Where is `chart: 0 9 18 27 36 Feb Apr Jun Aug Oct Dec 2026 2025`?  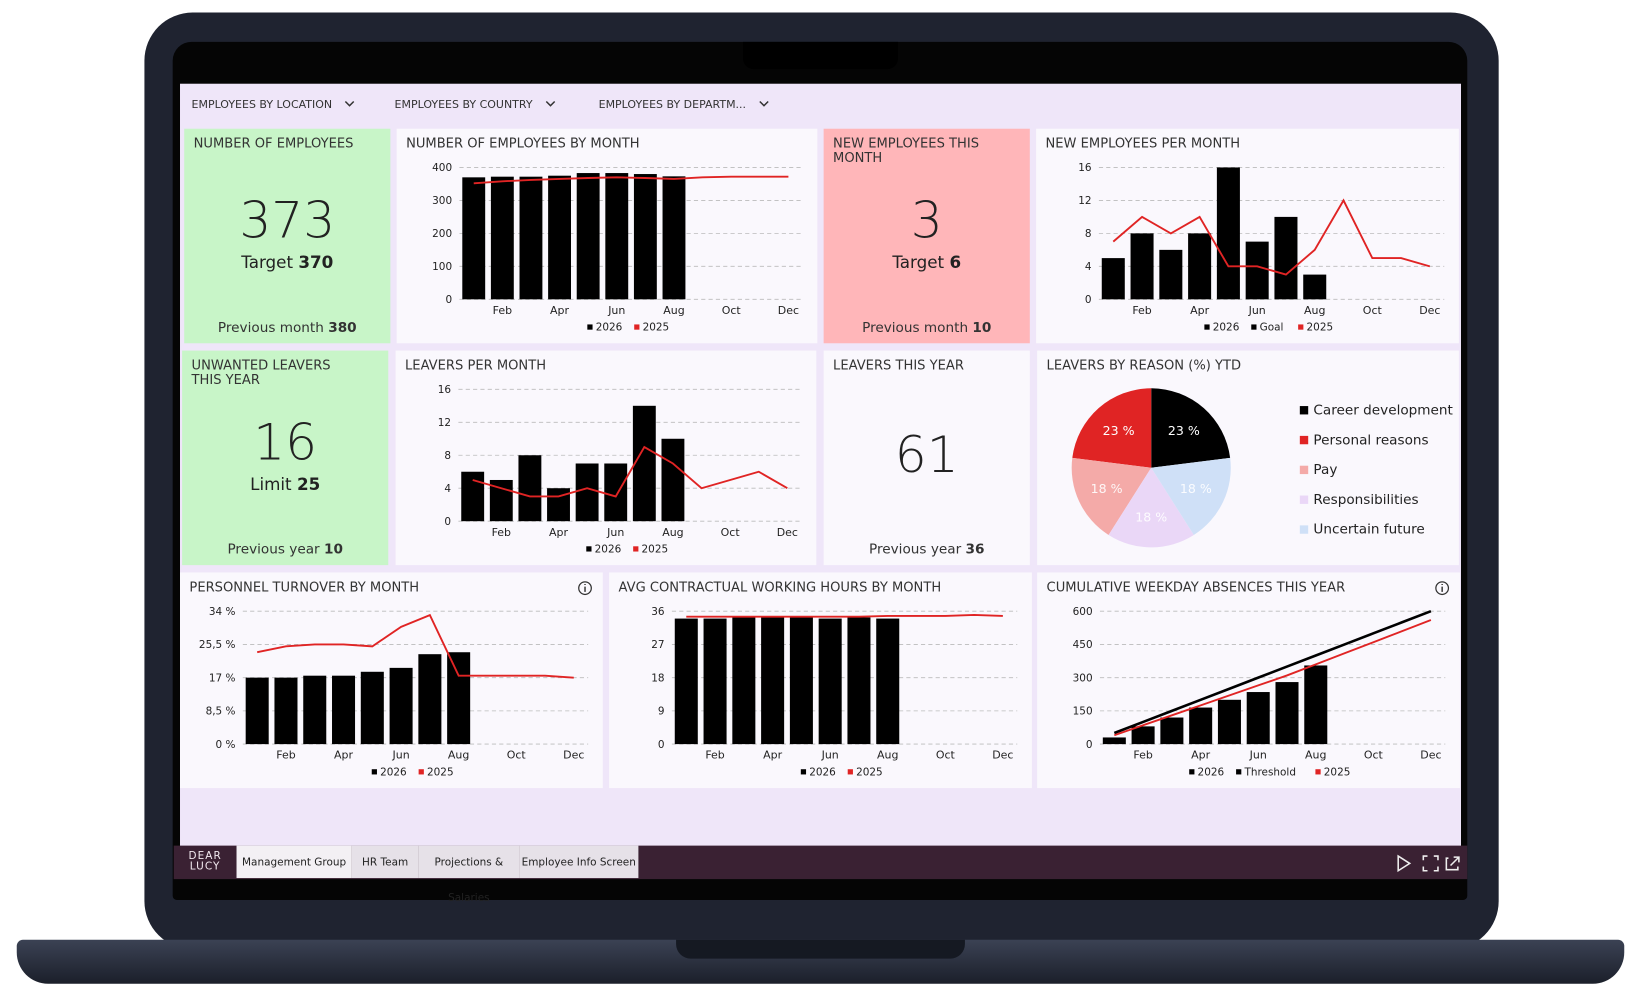 chart: 0 9 18 27 36 Feb Apr Jun Aug Oct Dec 2026 2025 is located at coordinates (834, 692).